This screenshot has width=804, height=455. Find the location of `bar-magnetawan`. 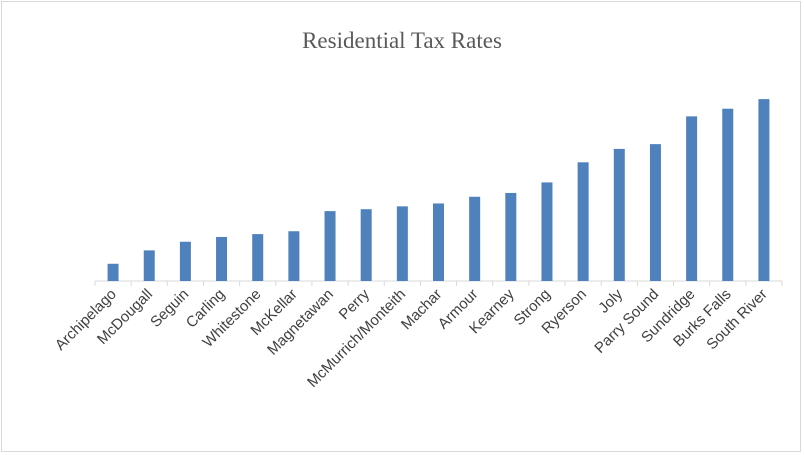

bar-magnetawan is located at coordinates (330, 246).